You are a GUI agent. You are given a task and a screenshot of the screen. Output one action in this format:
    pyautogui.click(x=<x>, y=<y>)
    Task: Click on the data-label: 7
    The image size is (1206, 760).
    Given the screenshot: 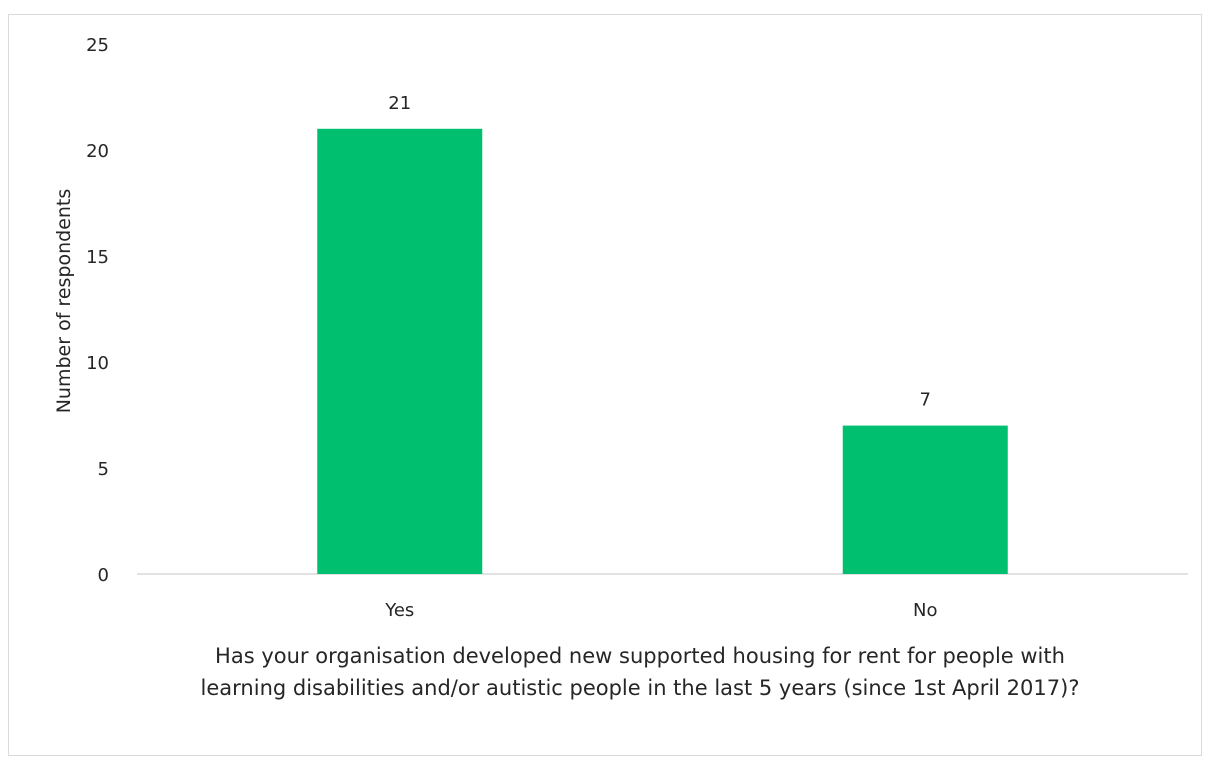 What is the action you would take?
    pyautogui.click(x=925, y=400)
    